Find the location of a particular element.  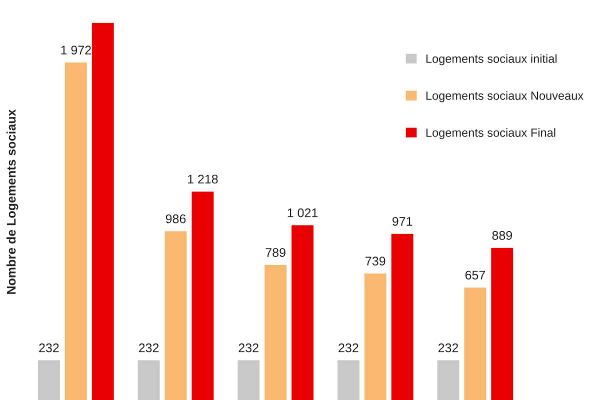

data-label: 889 is located at coordinates (502, 235).